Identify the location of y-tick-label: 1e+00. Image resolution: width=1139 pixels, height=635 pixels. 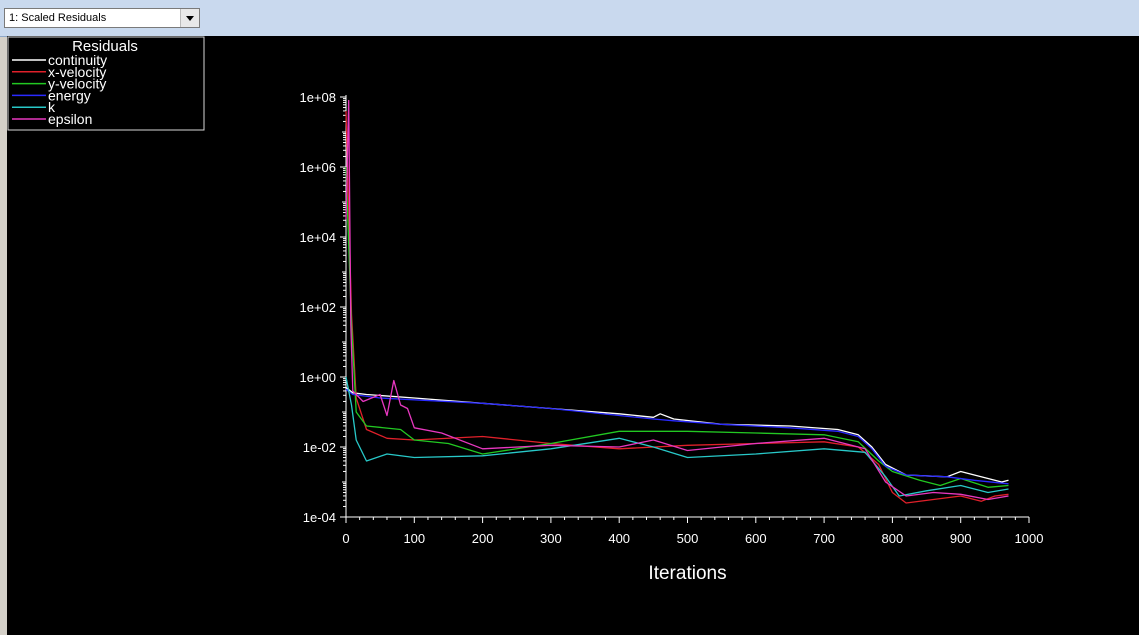
(317, 377).